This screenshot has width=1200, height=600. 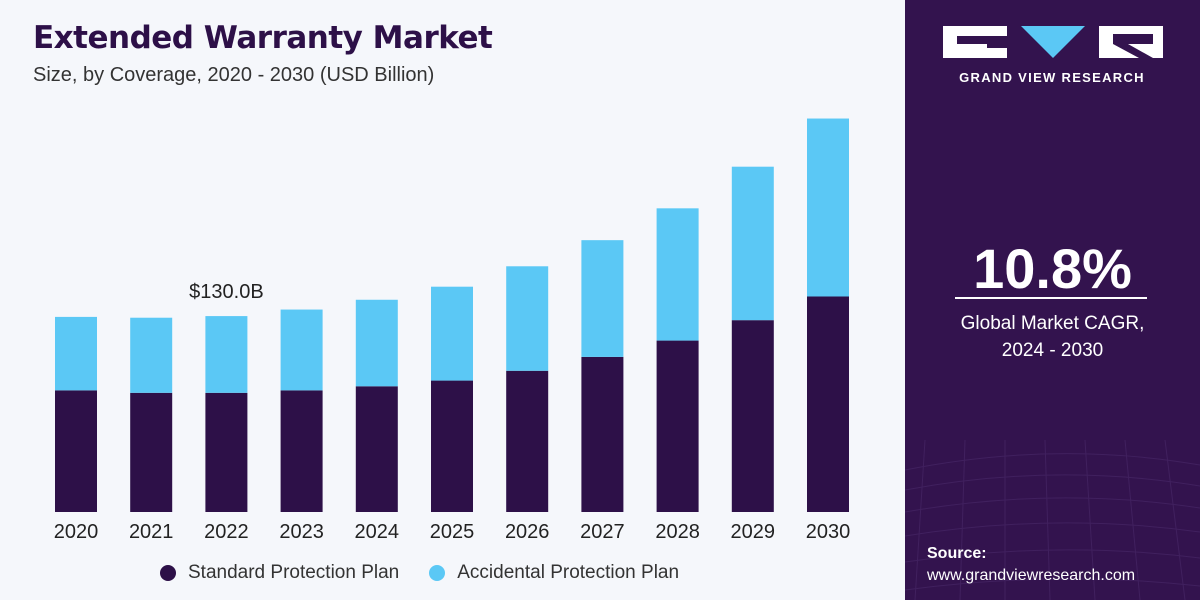 I want to click on bar-accidental-2027, so click(x=602, y=298).